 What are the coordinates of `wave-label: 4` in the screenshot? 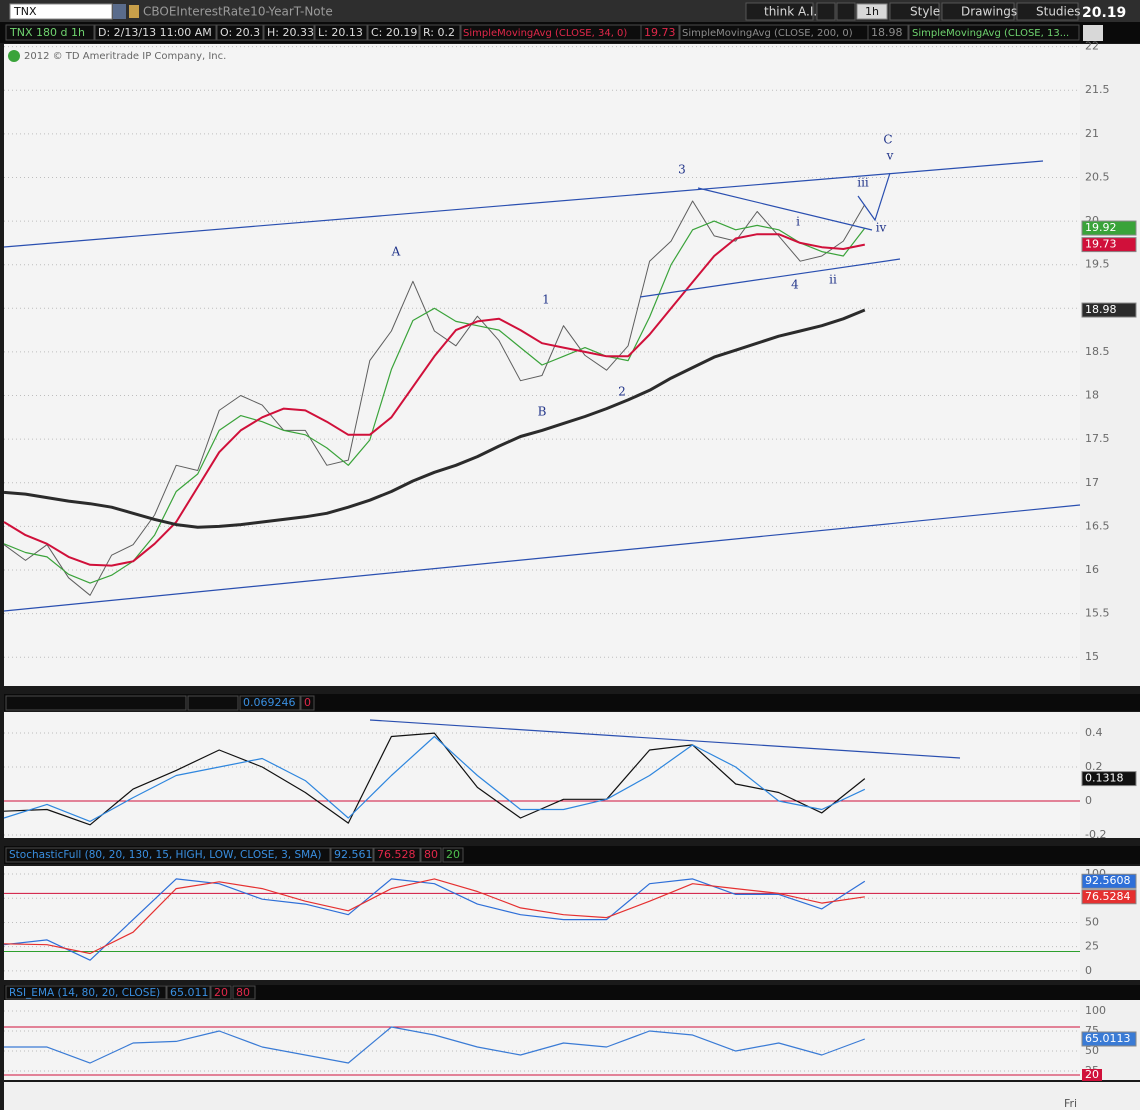 It's located at (795, 285).